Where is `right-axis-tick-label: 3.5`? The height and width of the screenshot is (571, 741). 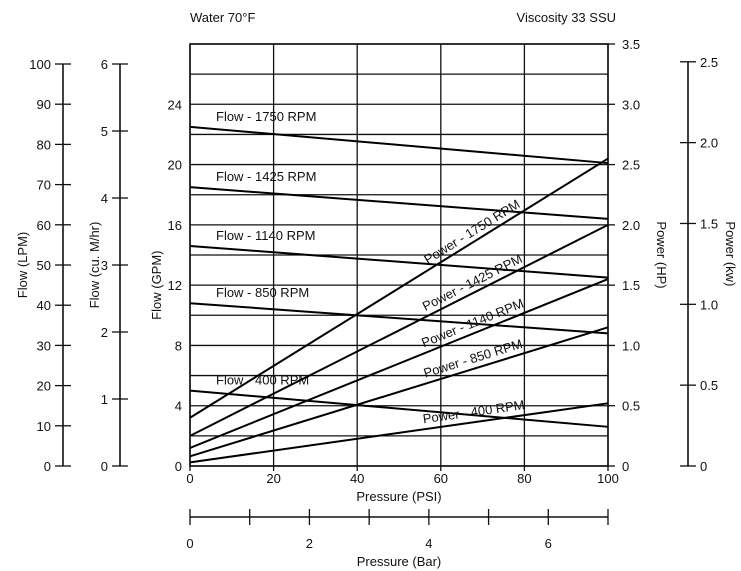 right-axis-tick-label: 3.5 is located at coordinates (631, 44).